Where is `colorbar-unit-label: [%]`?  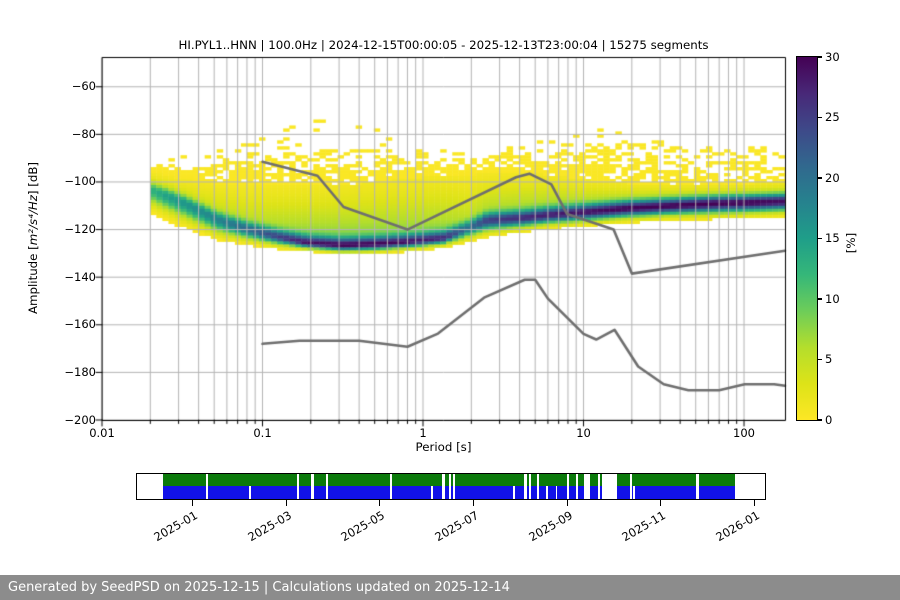 colorbar-unit-label: [%] is located at coordinates (851, 243).